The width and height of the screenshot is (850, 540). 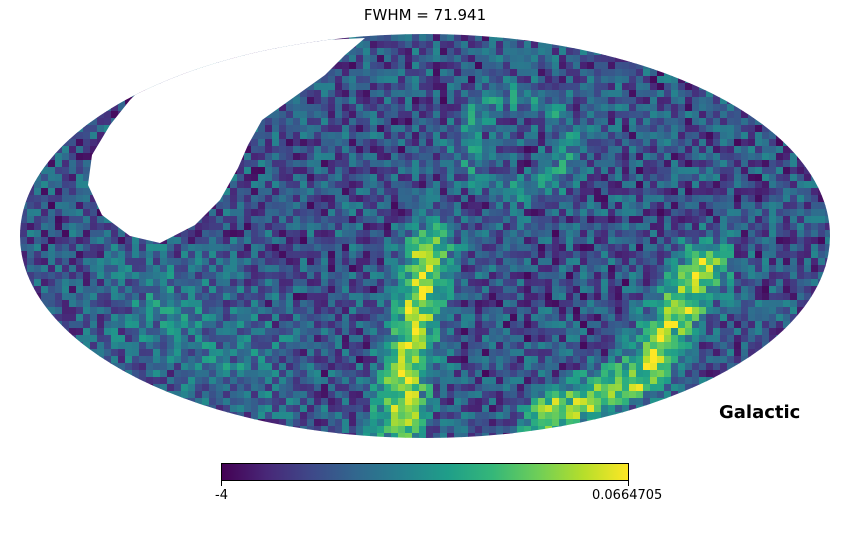 What do you see at coordinates (221, 495) in the screenshot?
I see `colorbar-min-label: -4` at bounding box center [221, 495].